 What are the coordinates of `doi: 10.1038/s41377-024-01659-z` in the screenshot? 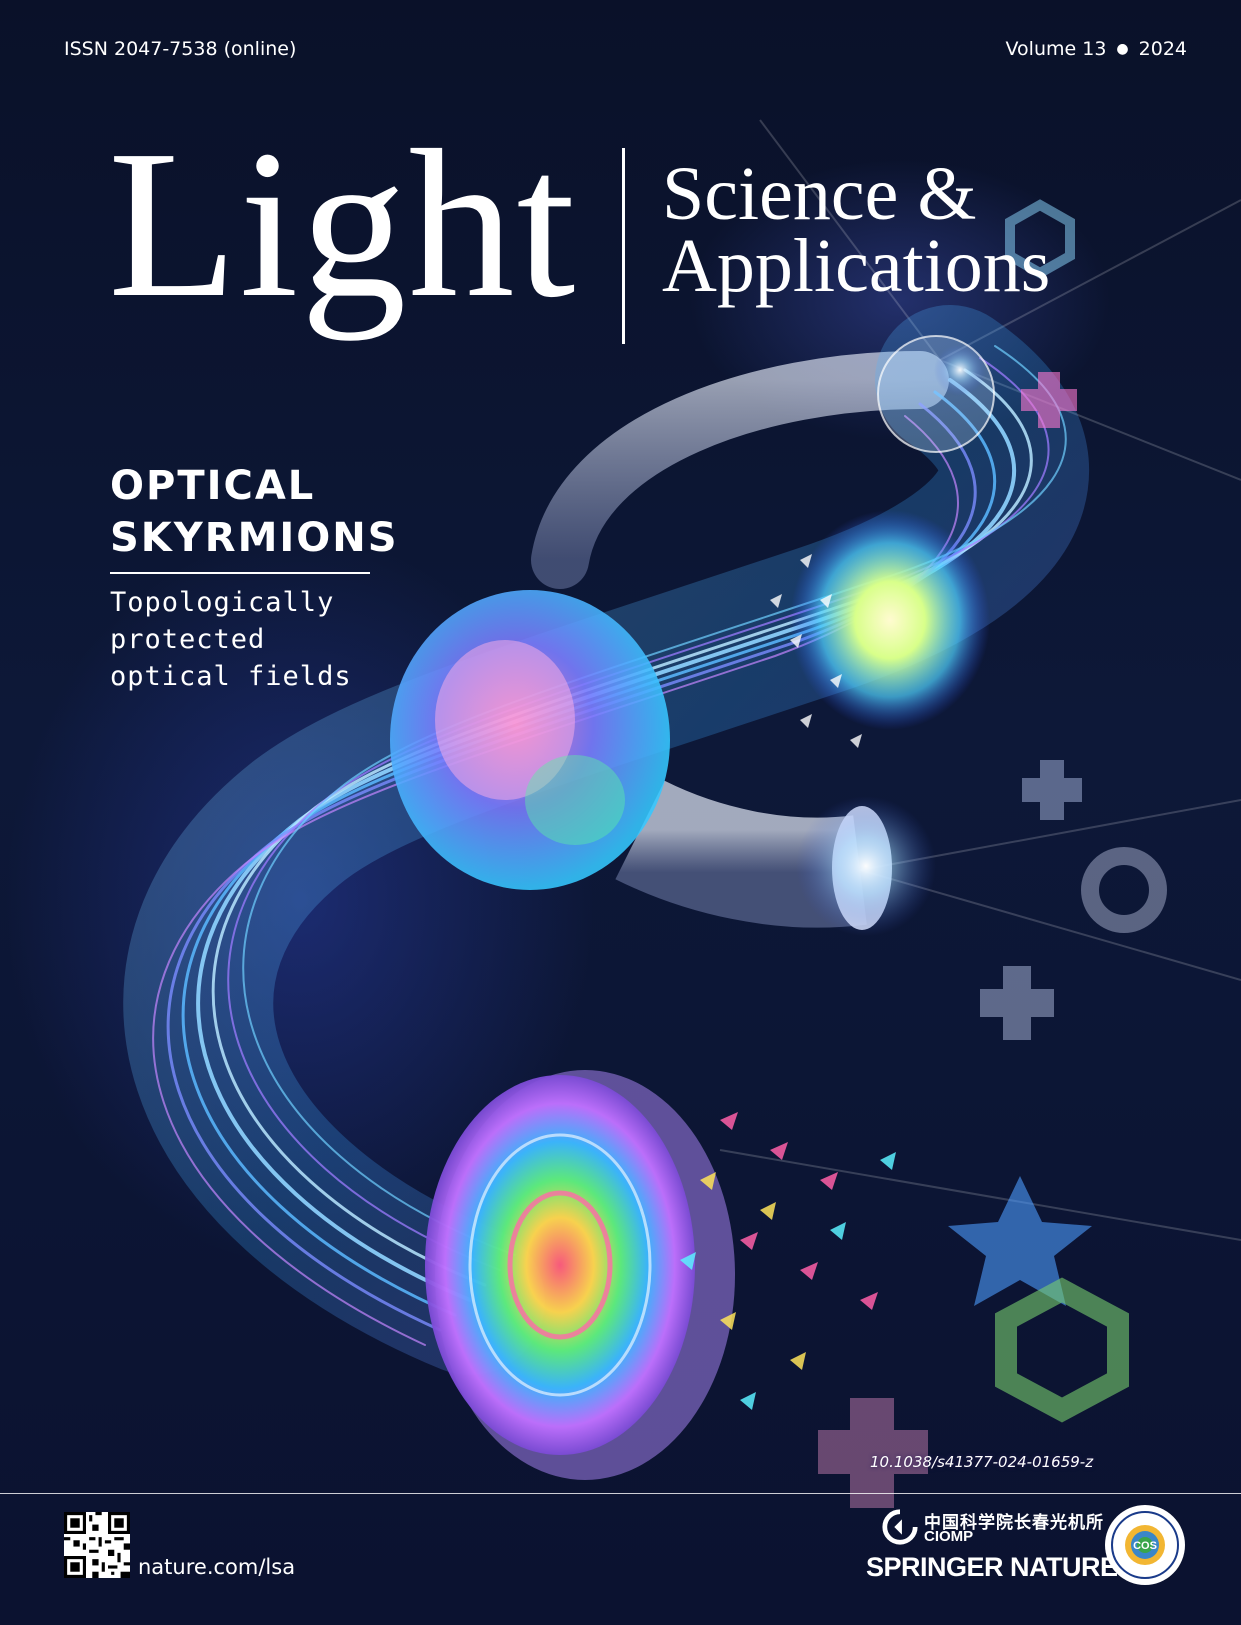 It's located at (982, 1462).